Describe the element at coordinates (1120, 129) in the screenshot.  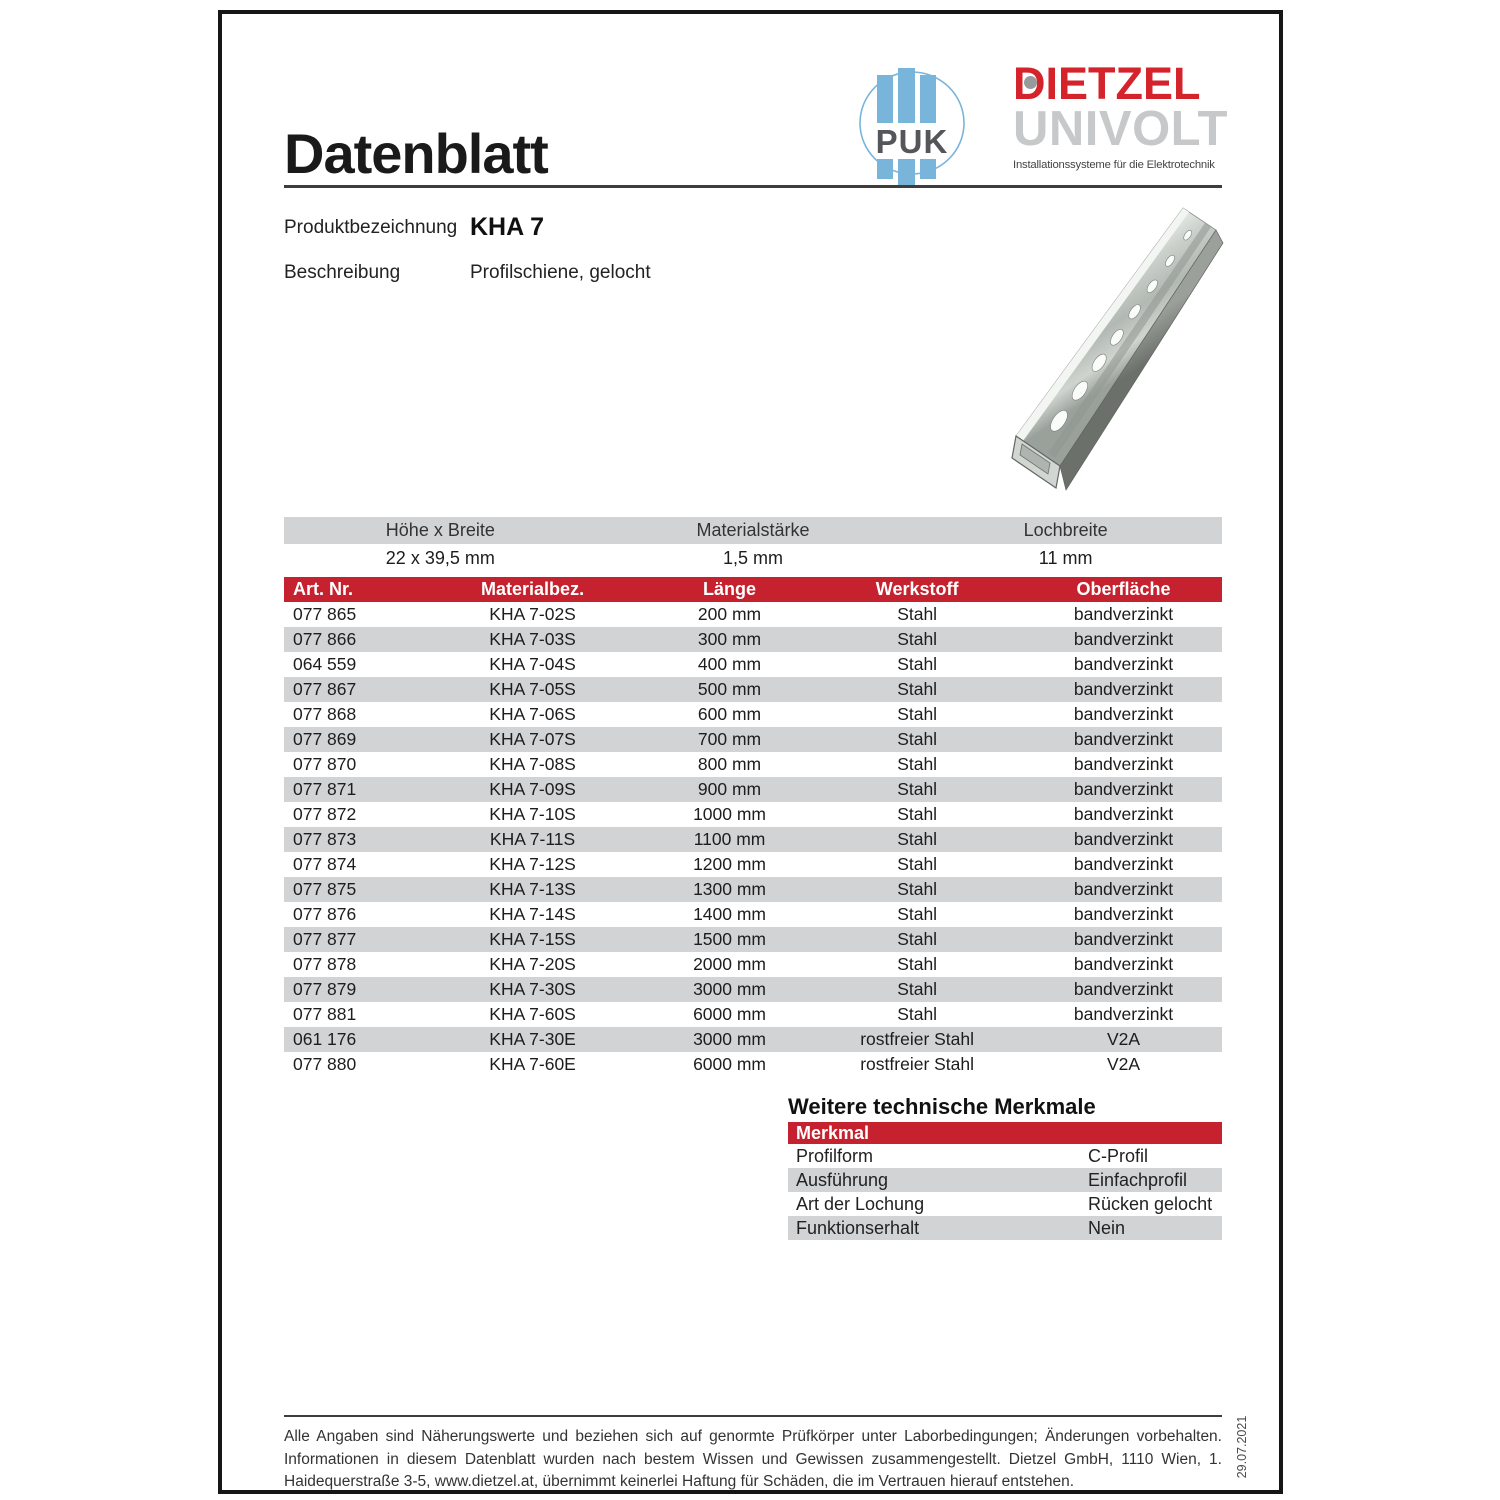
I see `brand-univolt: UNIVOLT` at that location.